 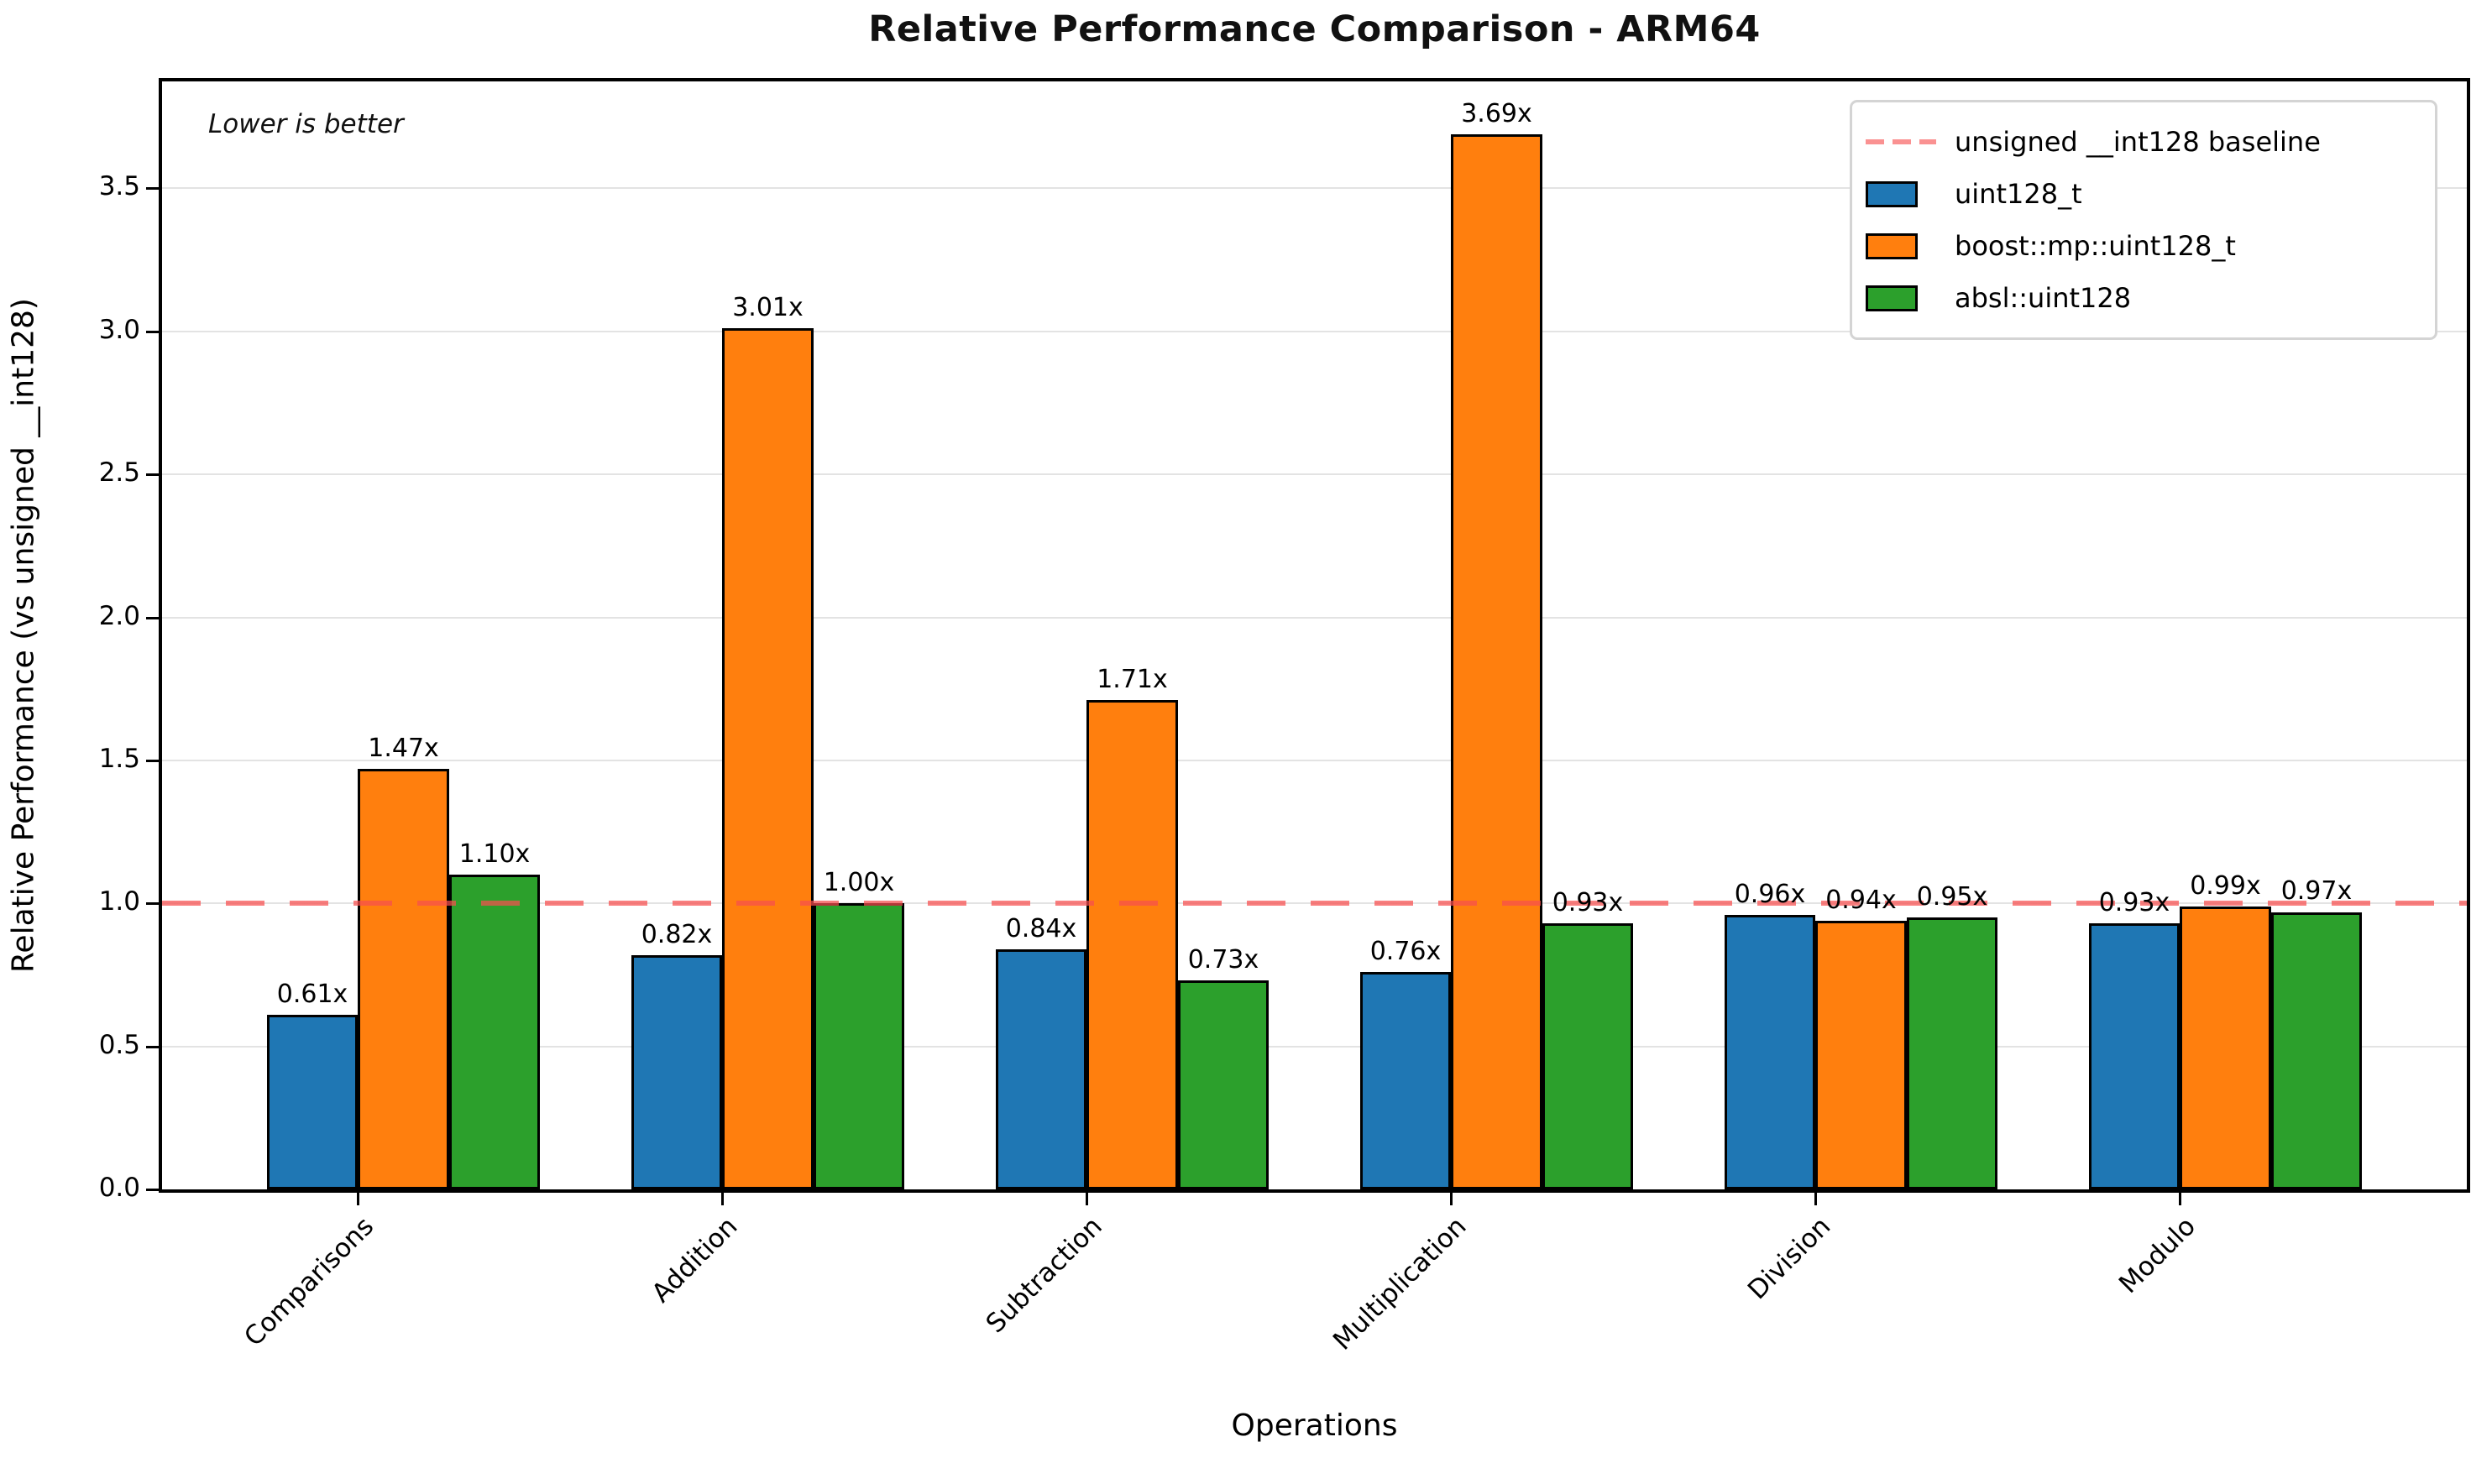 What do you see at coordinates (1314, 188) in the screenshot?
I see `gridline-y-3.5` at bounding box center [1314, 188].